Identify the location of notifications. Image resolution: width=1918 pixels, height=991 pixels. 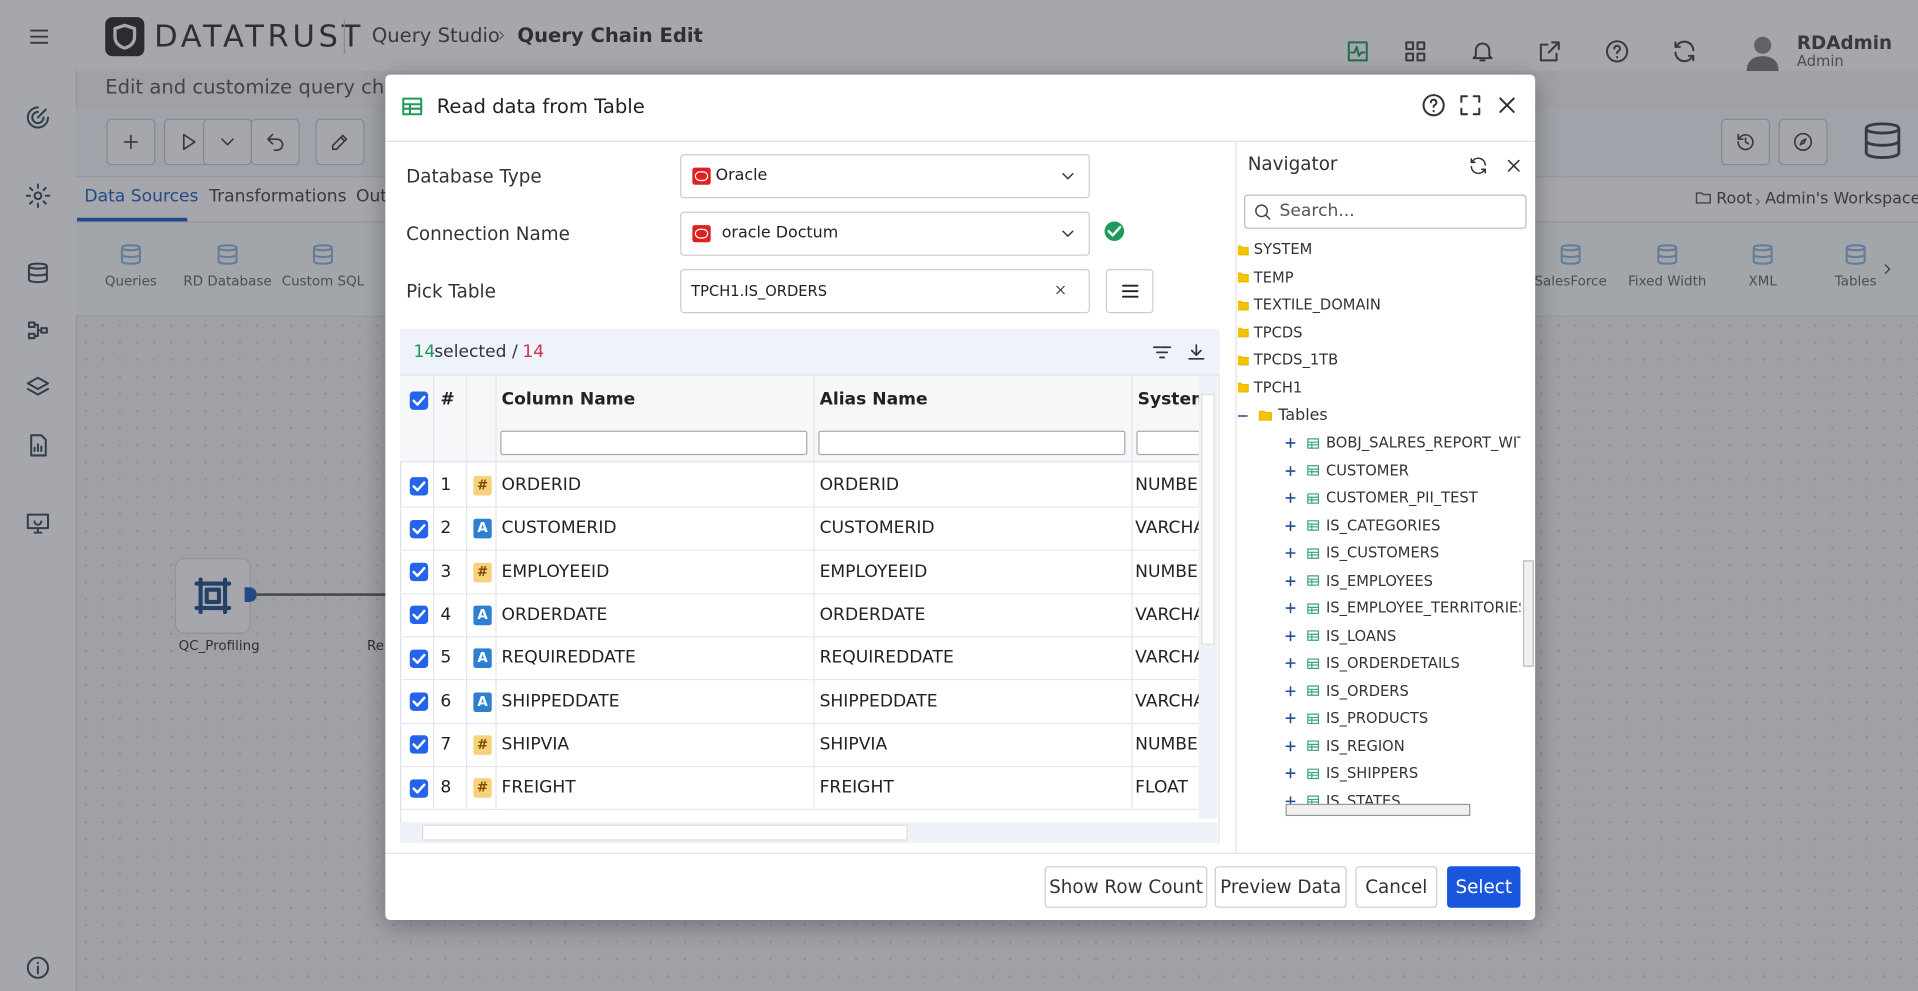
(1482, 51).